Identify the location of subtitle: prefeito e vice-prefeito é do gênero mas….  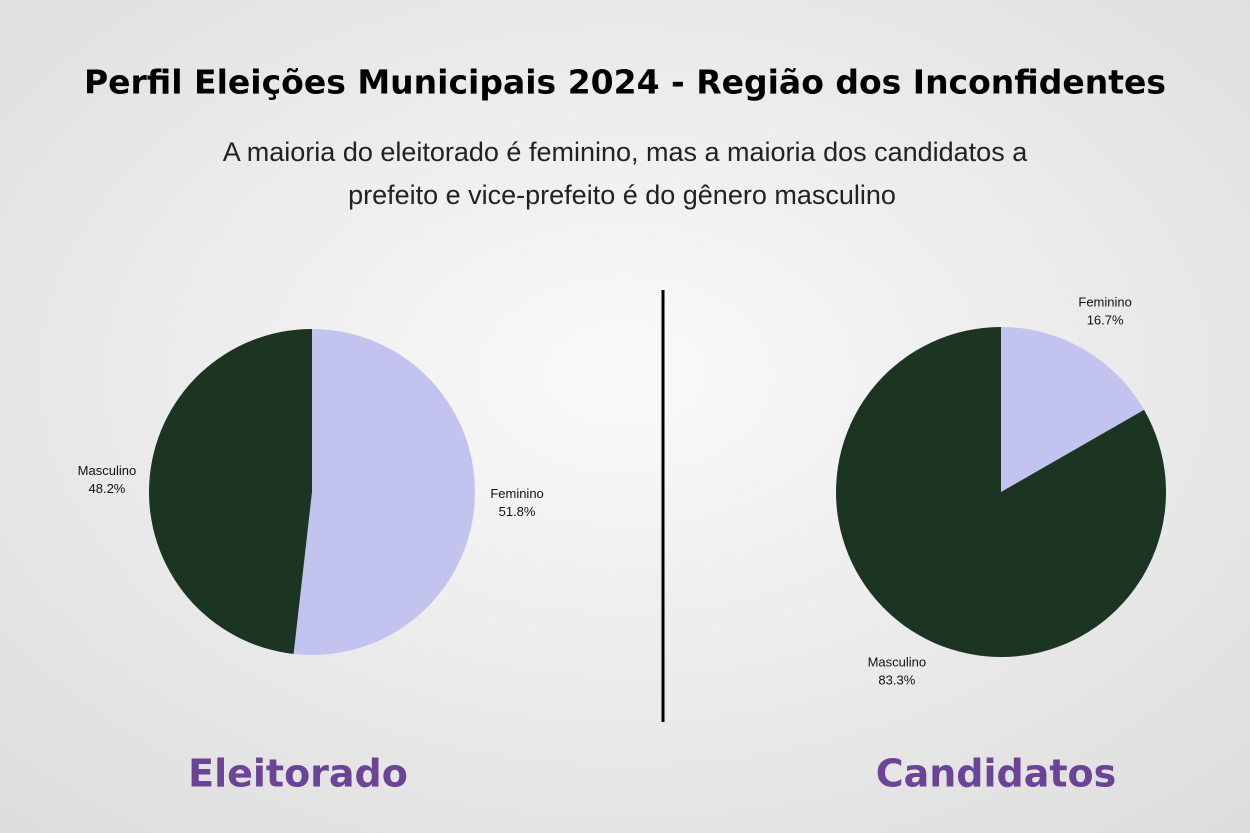
(622, 195).